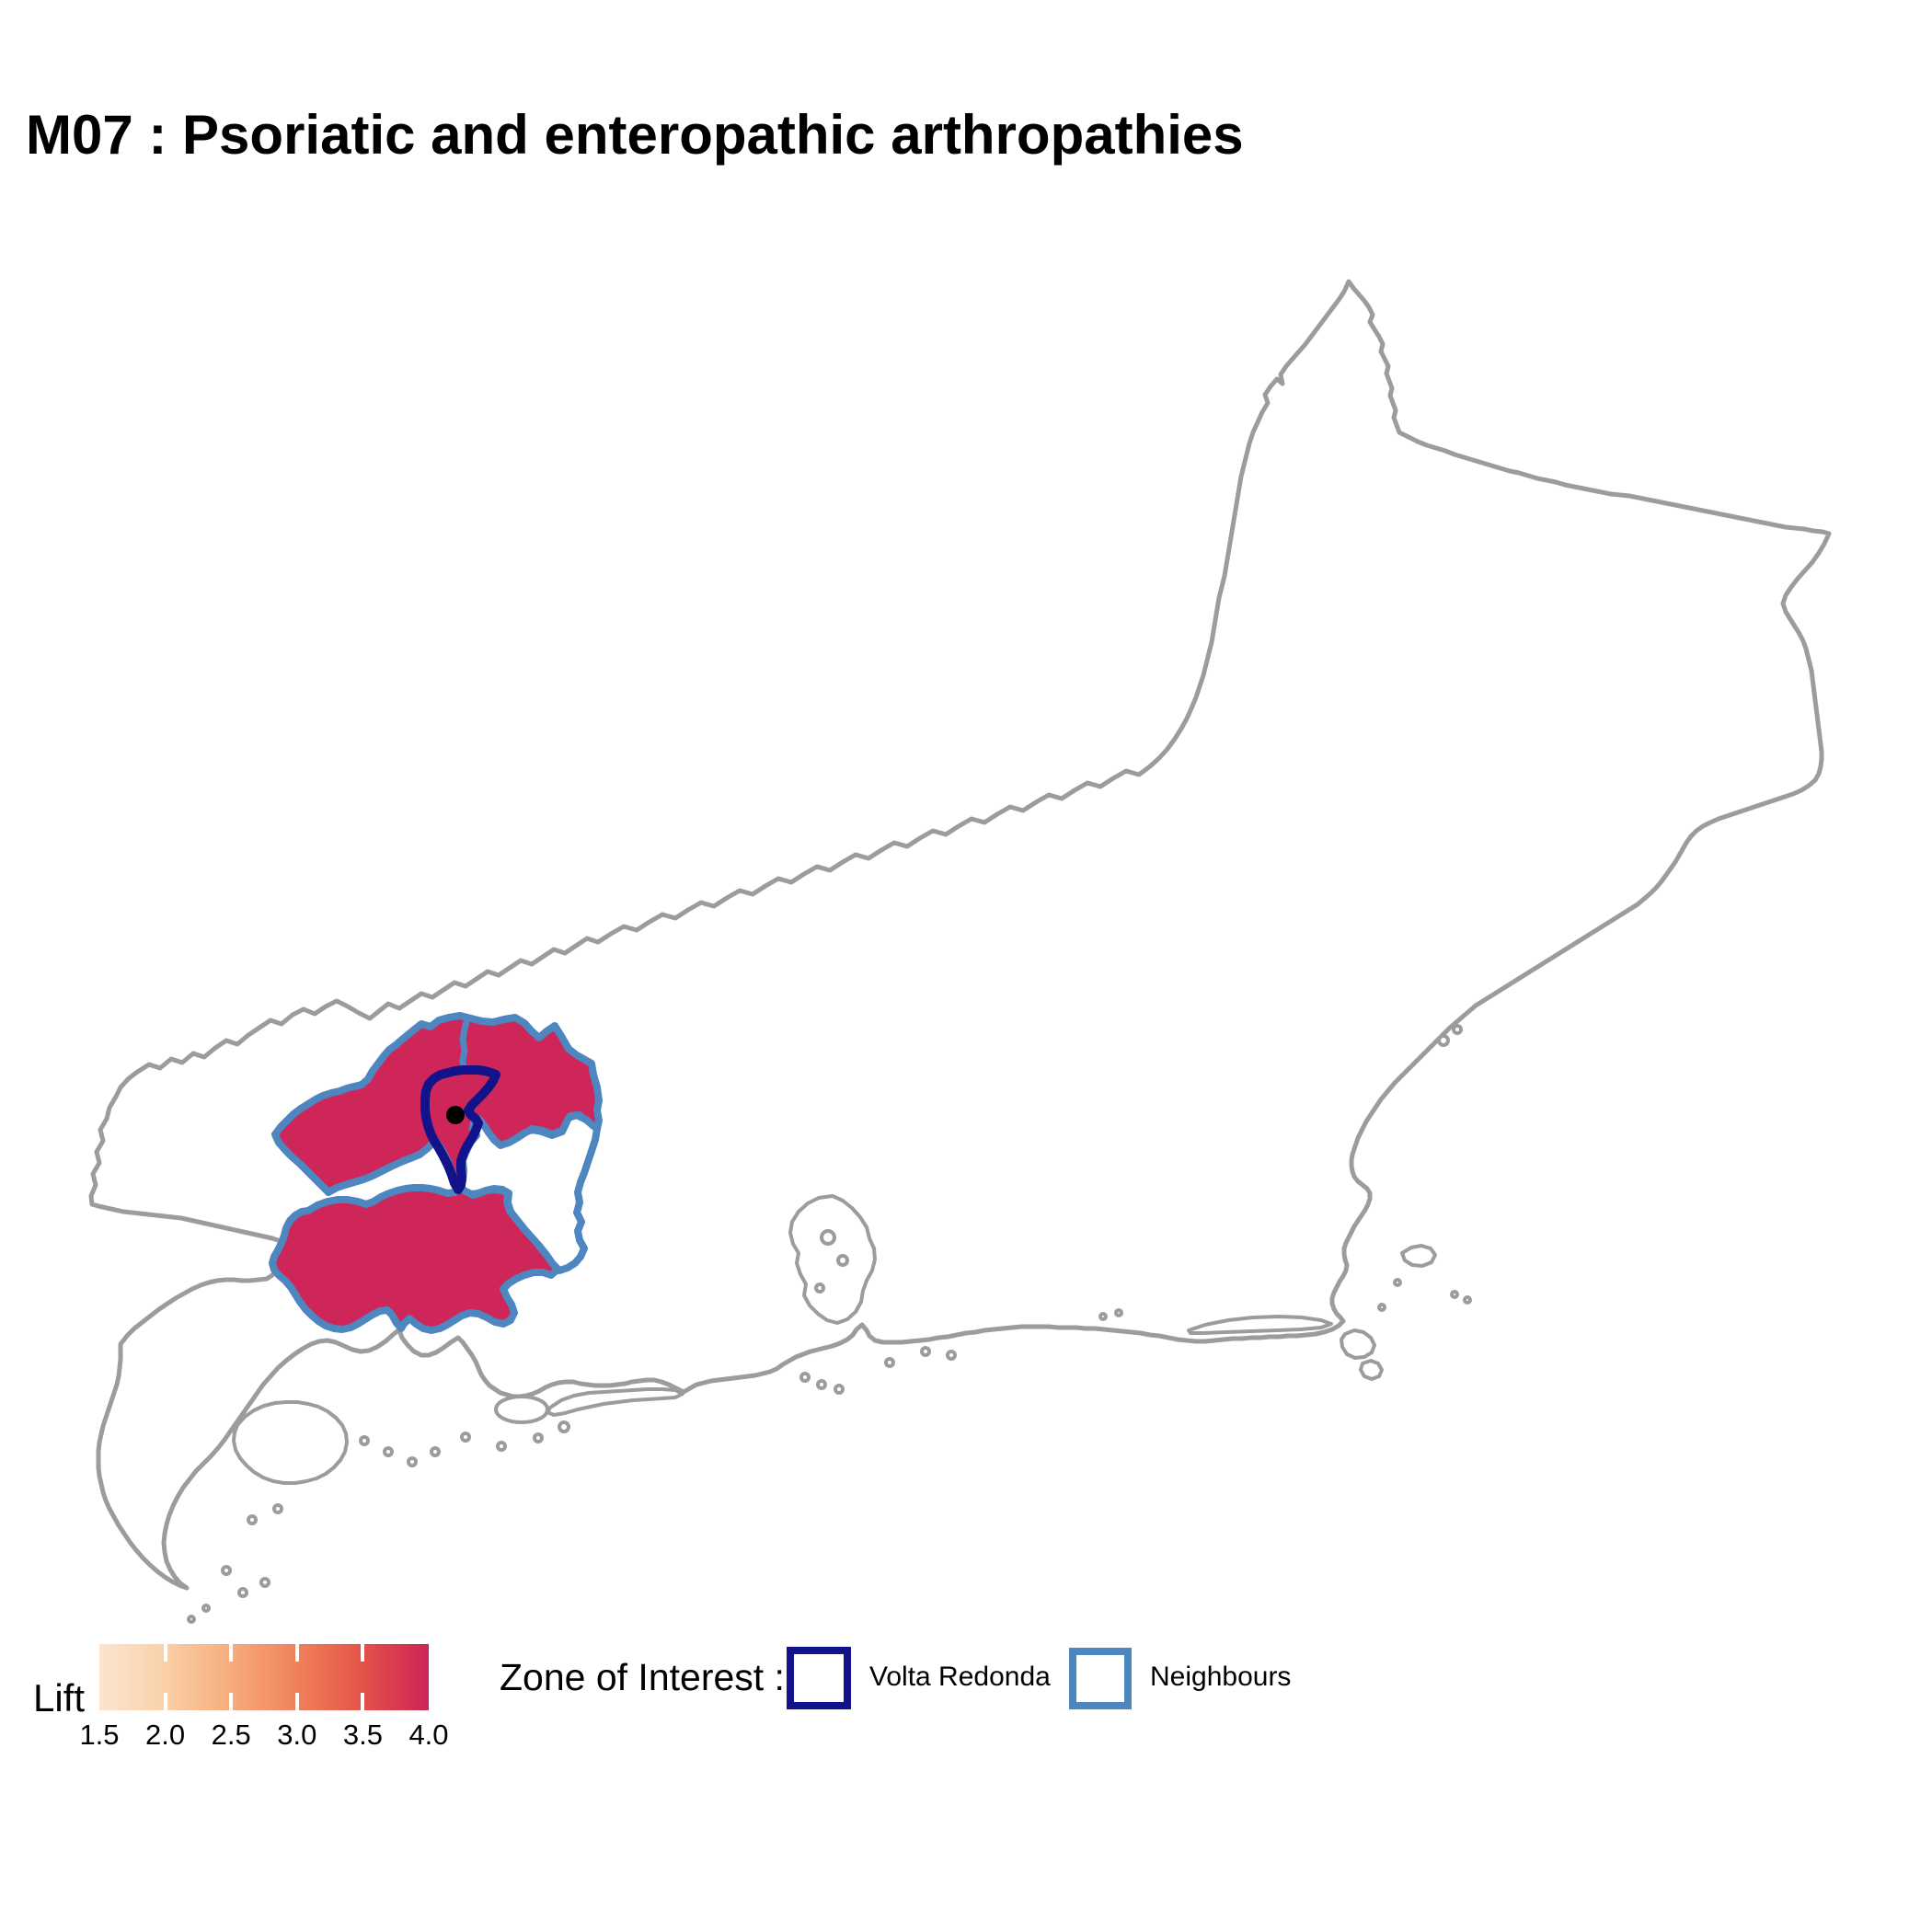  What do you see at coordinates (297, 1735) in the screenshot?
I see `lift-tick-label: 3.0` at bounding box center [297, 1735].